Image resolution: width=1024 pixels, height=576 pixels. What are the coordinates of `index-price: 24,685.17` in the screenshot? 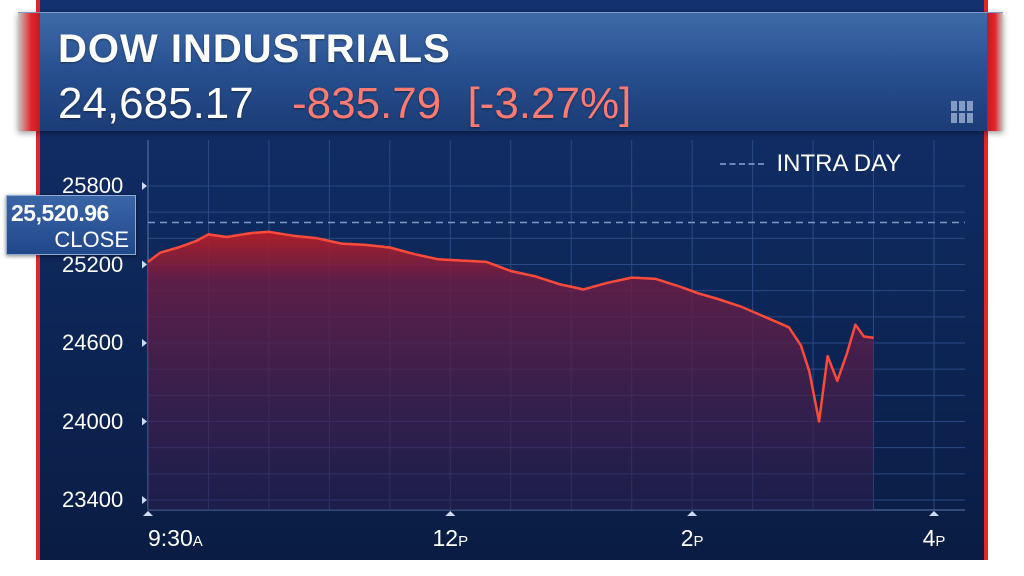 It's located at (156, 103).